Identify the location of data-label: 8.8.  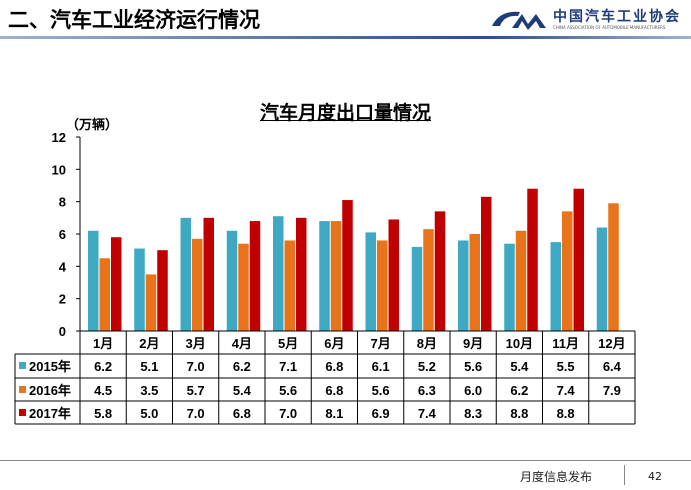
(519, 413).